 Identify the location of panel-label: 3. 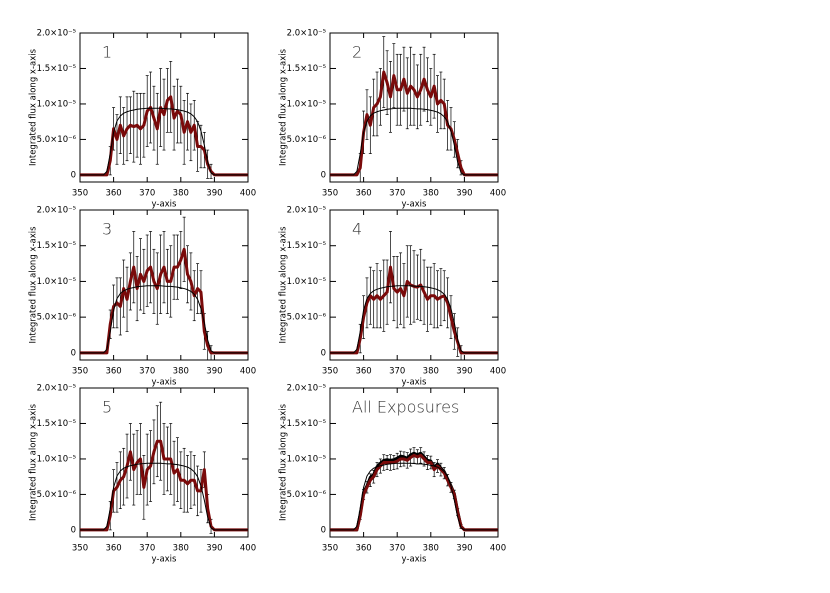
(107, 229).